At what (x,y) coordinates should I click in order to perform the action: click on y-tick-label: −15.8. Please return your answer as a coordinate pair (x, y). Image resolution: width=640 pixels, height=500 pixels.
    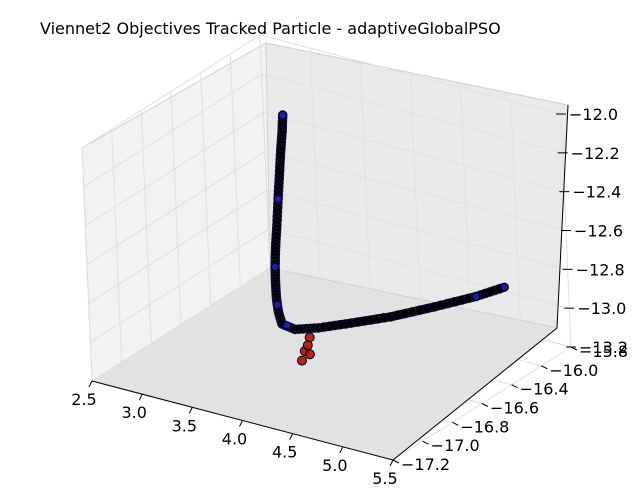
    Looking at the image, I should click on (603, 351).